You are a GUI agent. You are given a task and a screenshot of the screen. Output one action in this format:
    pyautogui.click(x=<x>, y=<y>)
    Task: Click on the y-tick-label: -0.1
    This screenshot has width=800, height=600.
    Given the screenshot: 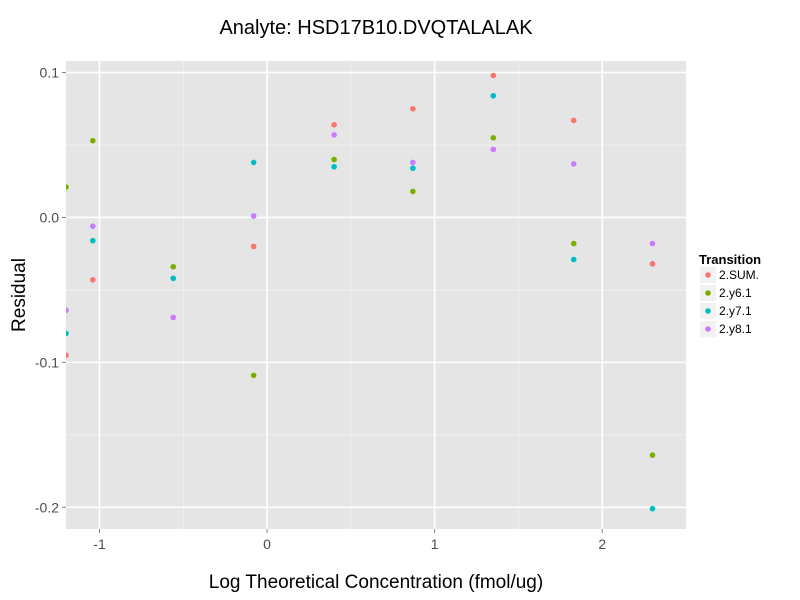 What is the action you would take?
    pyautogui.click(x=47, y=362)
    